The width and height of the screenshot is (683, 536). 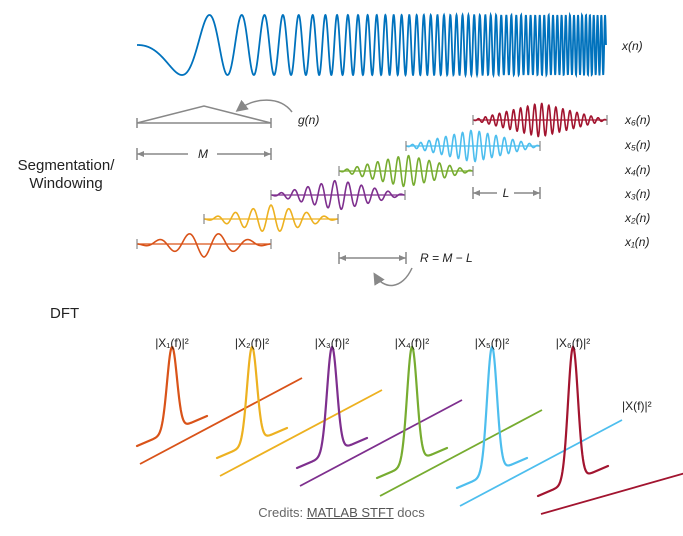 I want to click on segment-label-2: x₂(n), so click(x=637, y=218).